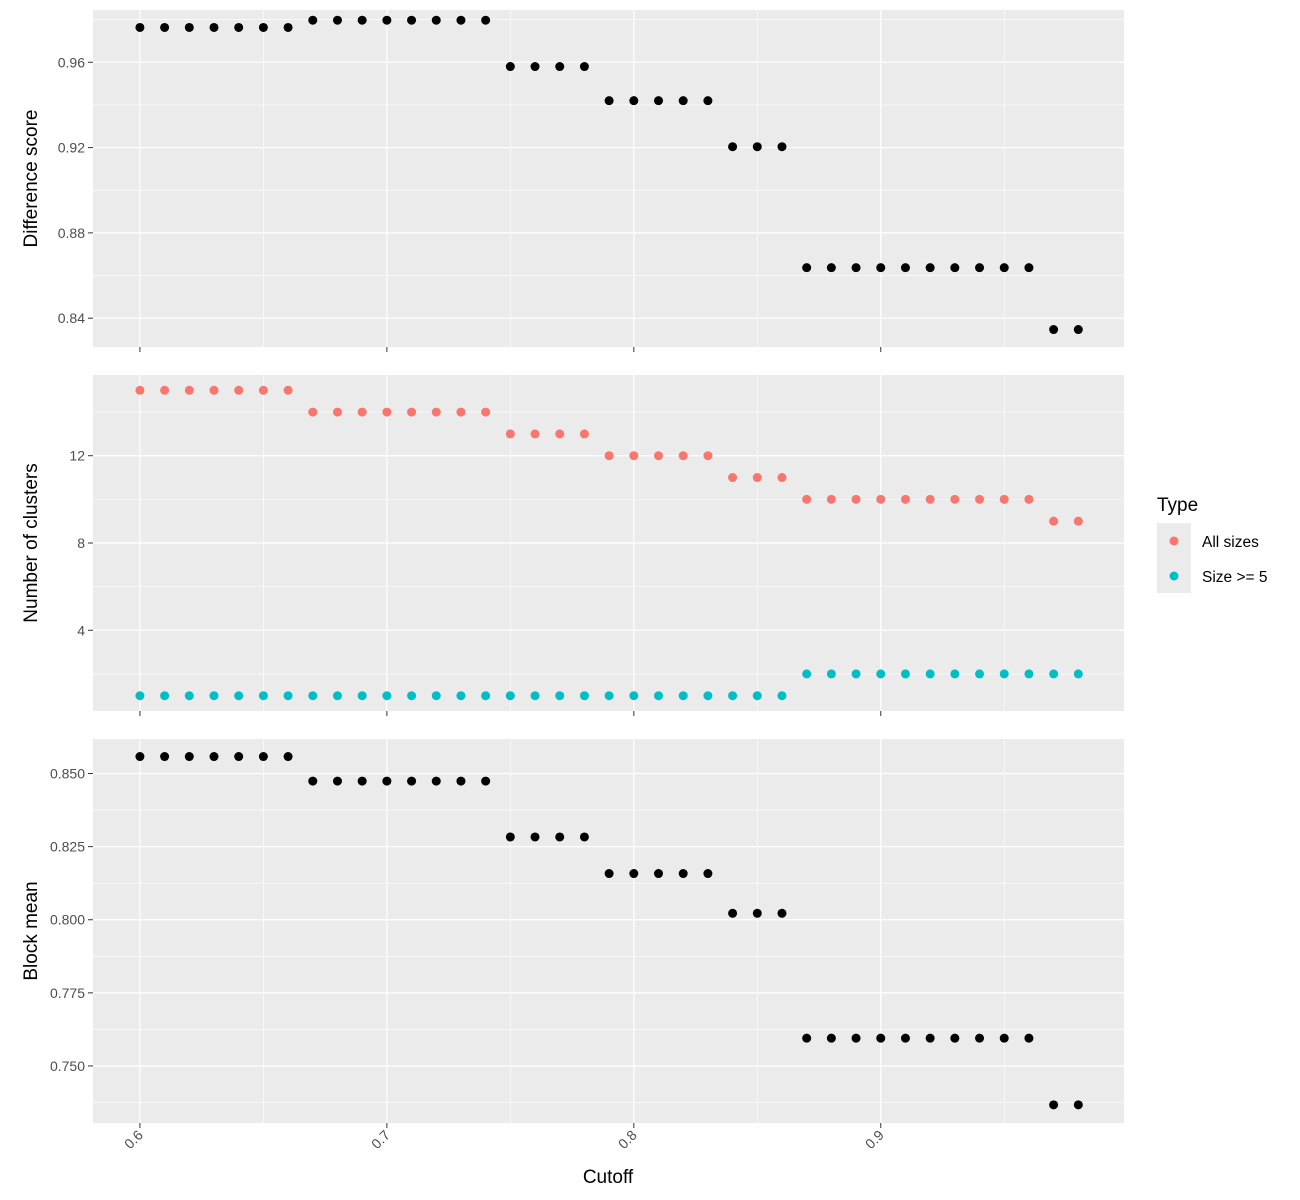 This screenshot has width=1300, height=1200. Describe the element at coordinates (67, 774) in the screenshot. I see `y-tick-label: 0.850` at that location.